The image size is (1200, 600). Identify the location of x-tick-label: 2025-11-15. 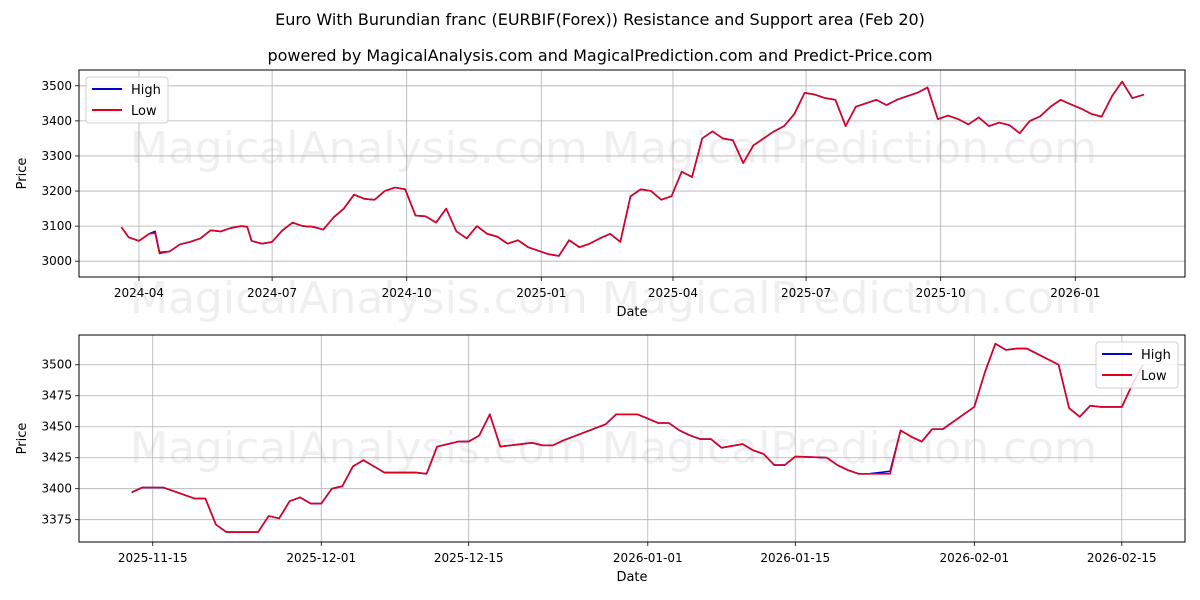
(153, 558).